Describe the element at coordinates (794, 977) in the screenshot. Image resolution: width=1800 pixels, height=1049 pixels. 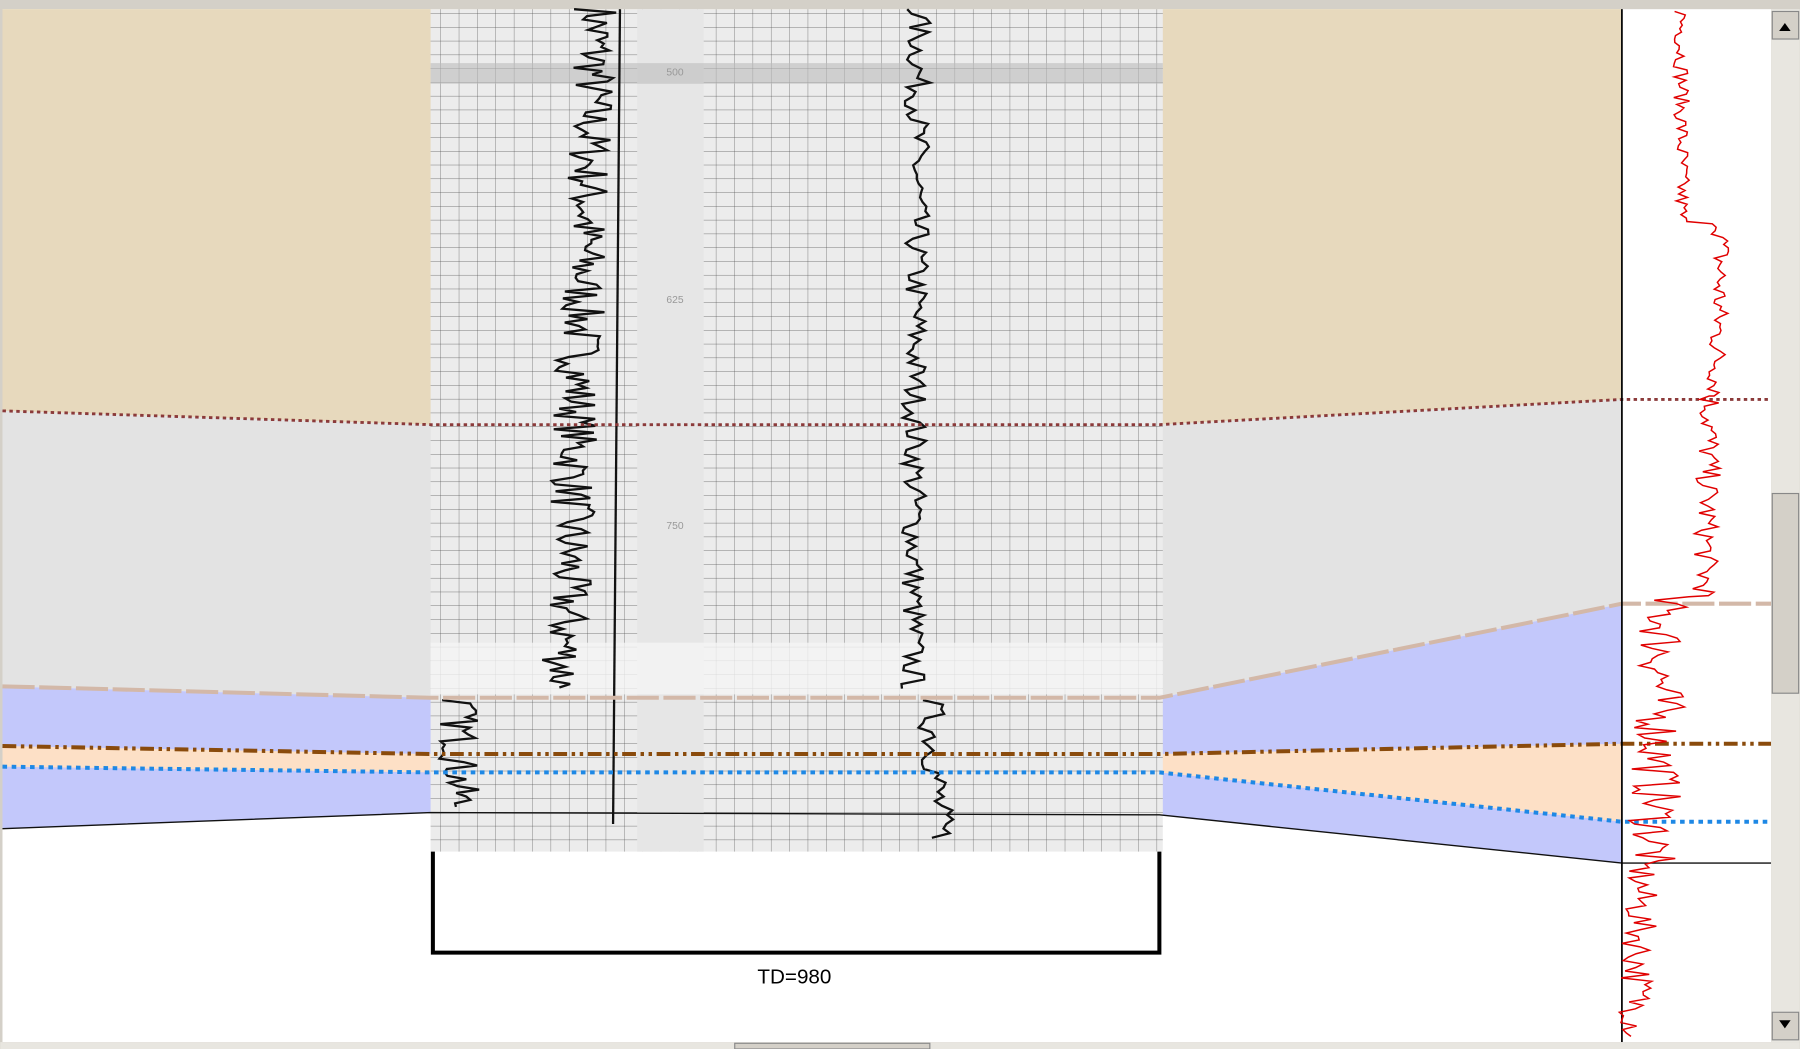
I see `td-label: TD=980` at that location.